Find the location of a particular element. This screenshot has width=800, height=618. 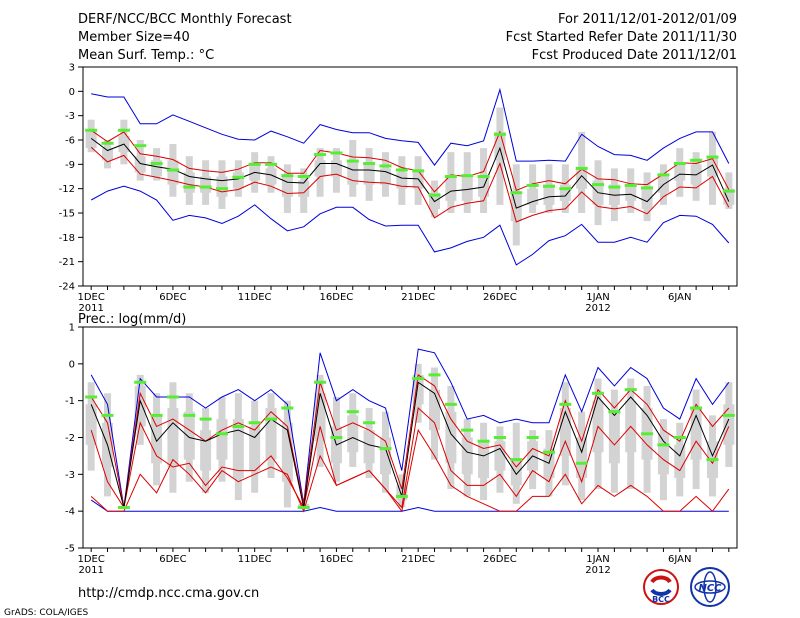

forecast-produced-label: Fcst Produced Date 2011/12/01 is located at coordinates (634, 55).